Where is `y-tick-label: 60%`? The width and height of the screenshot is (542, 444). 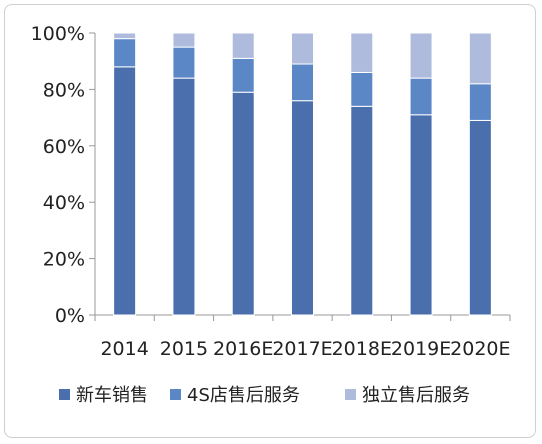 y-tick-label: 60% is located at coordinates (64, 147).